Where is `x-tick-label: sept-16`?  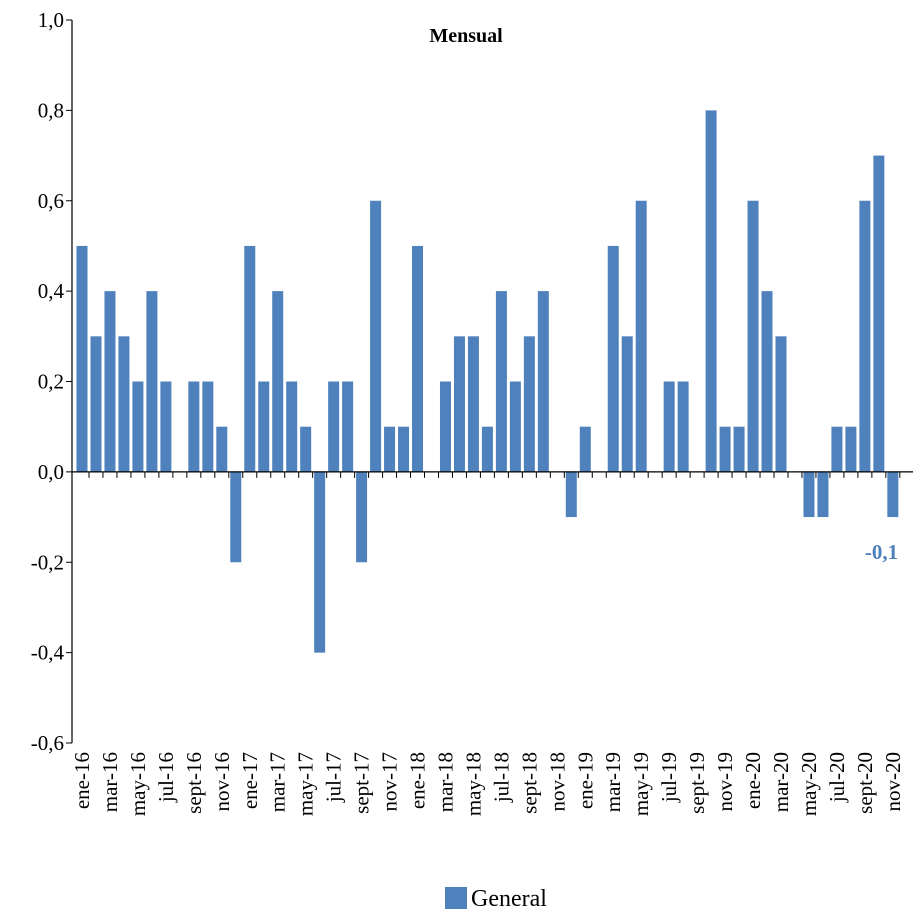
x-tick-label: sept-16 is located at coordinates (194, 783).